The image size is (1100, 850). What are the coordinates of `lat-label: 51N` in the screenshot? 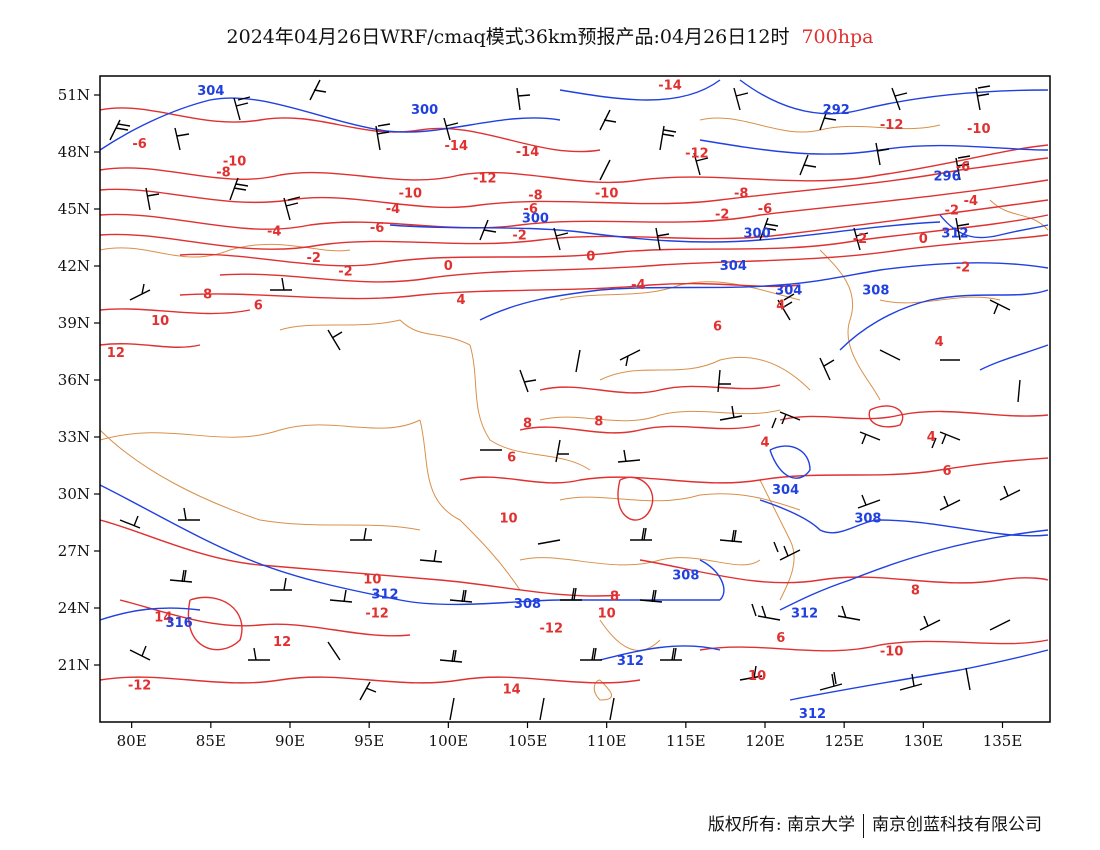 It's located at (74, 95).